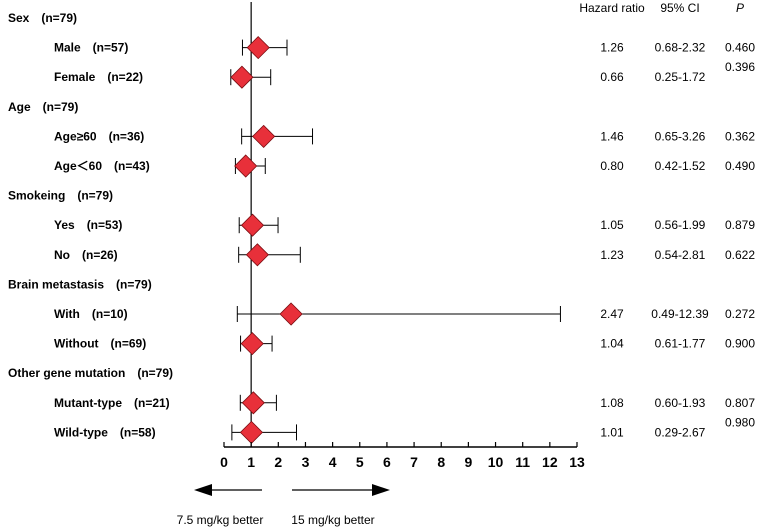  I want to click on hr-value: 1.05, so click(612, 225).